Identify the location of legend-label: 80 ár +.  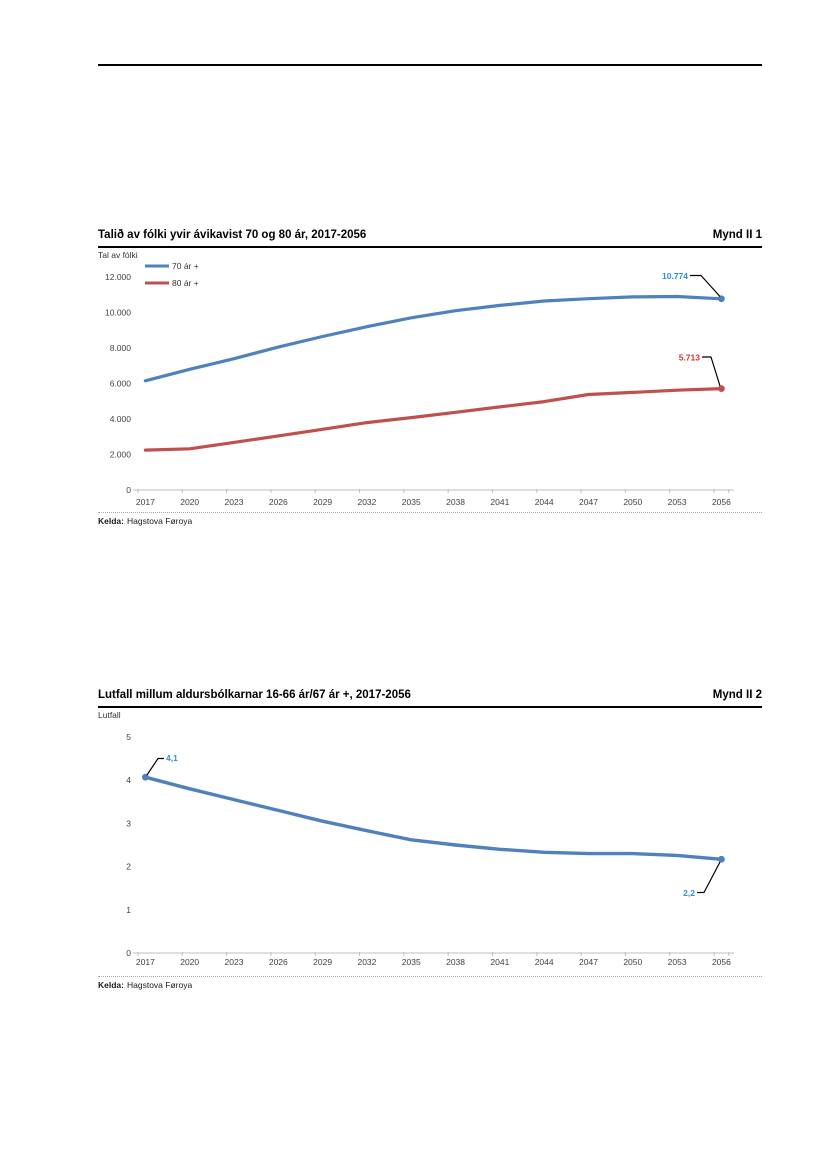
(185, 283).